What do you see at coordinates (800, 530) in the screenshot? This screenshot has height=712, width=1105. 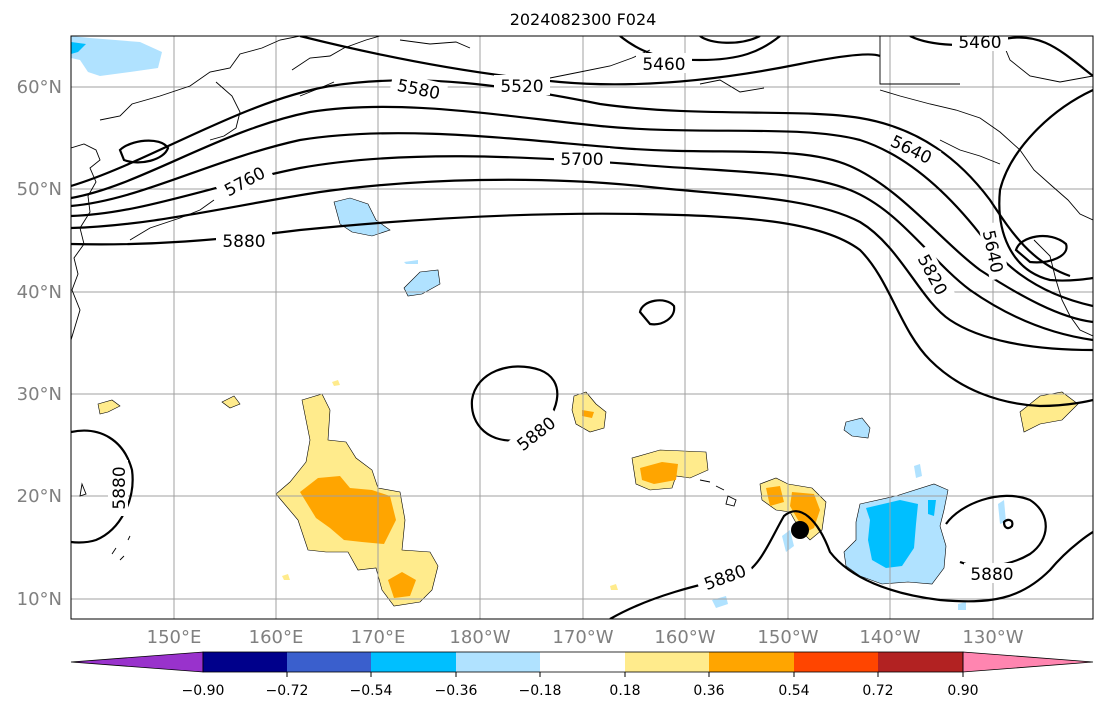 I see `storm-center-marker` at bounding box center [800, 530].